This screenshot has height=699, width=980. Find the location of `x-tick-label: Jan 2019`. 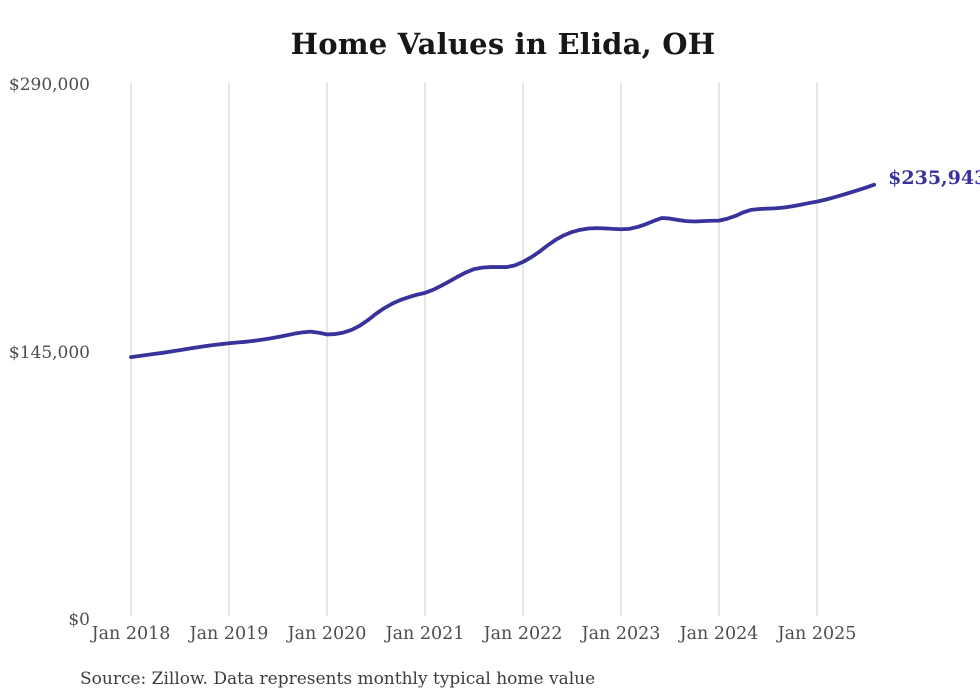

x-tick-label: Jan 2019 is located at coordinates (229, 634).